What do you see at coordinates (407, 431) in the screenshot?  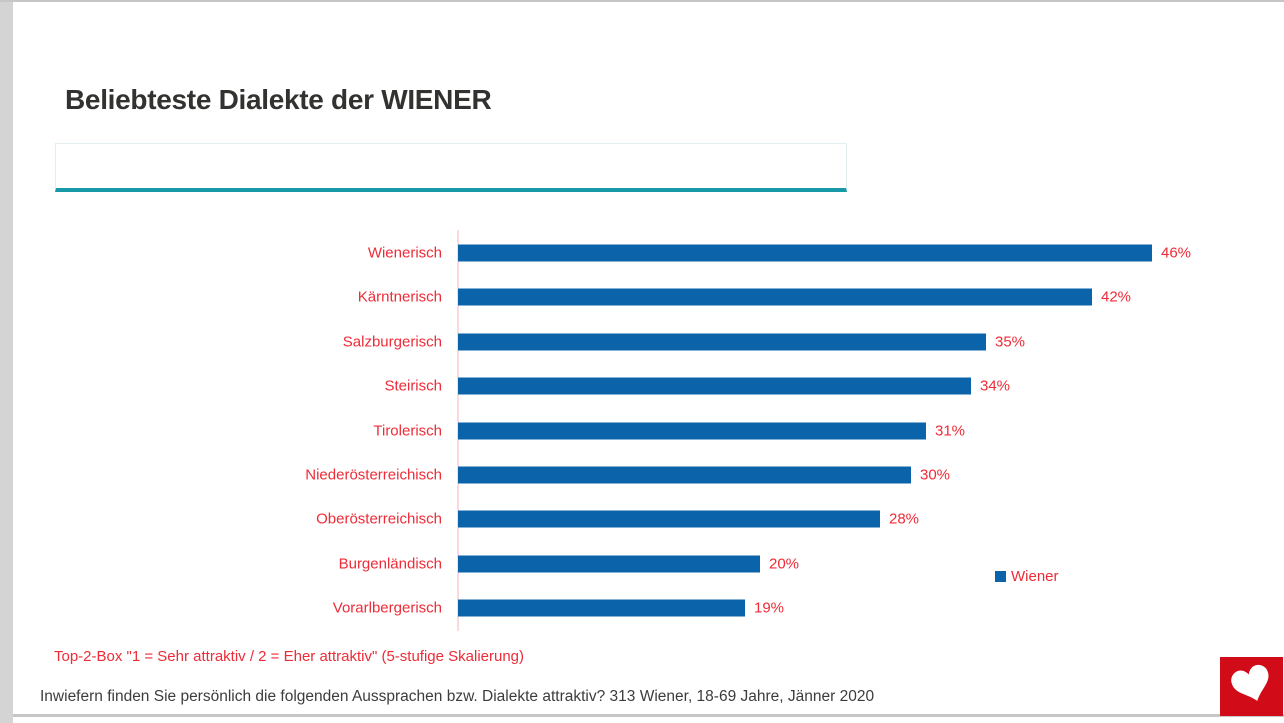 I see `category-label: Tirolerisch` at bounding box center [407, 431].